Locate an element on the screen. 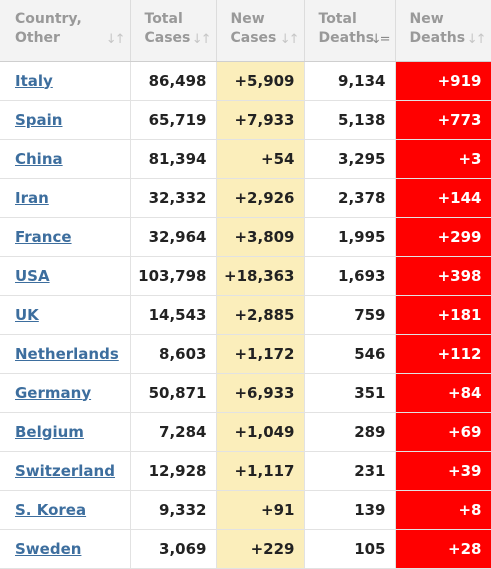 This screenshot has height=569, width=491. new-cases-cell: +1,049 is located at coordinates (260, 432).